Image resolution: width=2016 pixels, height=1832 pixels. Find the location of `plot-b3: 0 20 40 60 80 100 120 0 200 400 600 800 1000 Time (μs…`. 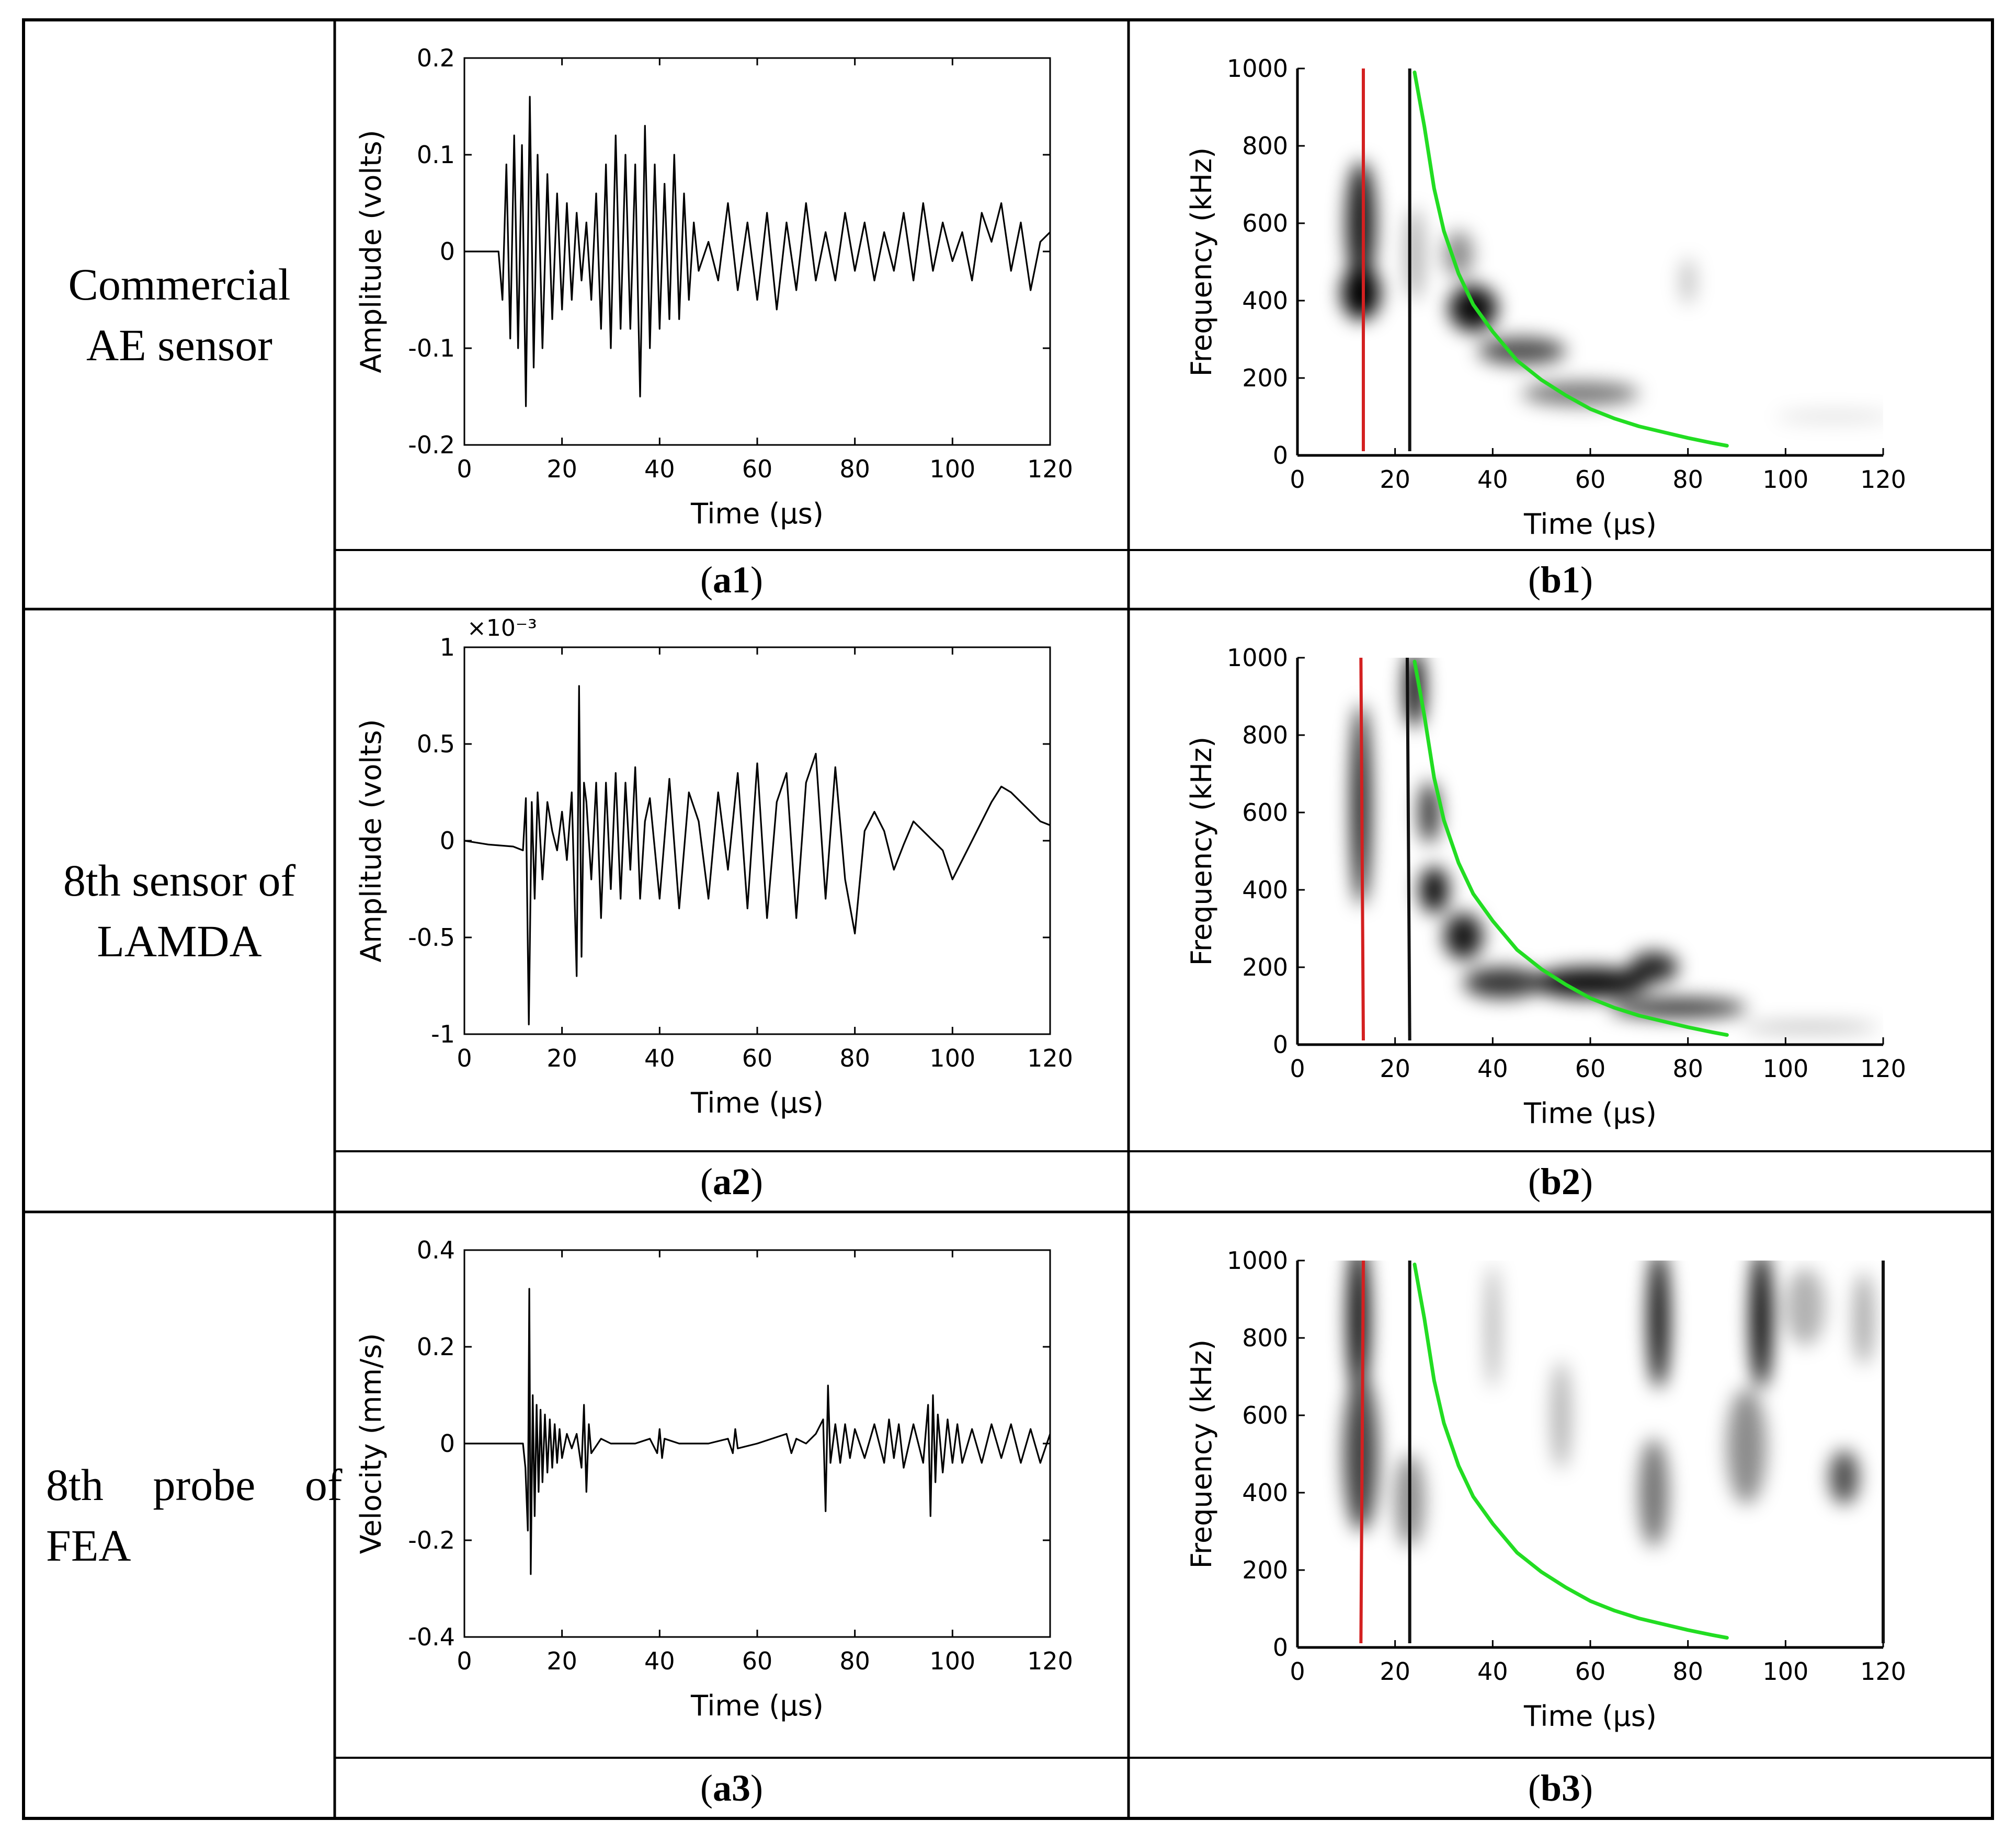

plot-b3: 0 20 40 60 80 100 120 0 200 400 600 800 1000 Time (μs… is located at coordinates (1545, 1490).